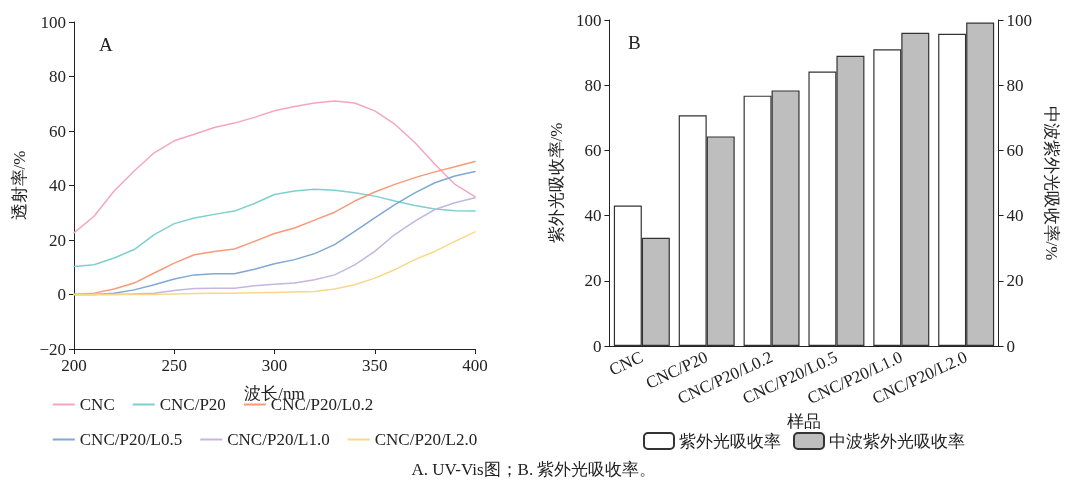 The height and width of the screenshot is (491, 1068). I want to click on text: A, so click(106, 44).